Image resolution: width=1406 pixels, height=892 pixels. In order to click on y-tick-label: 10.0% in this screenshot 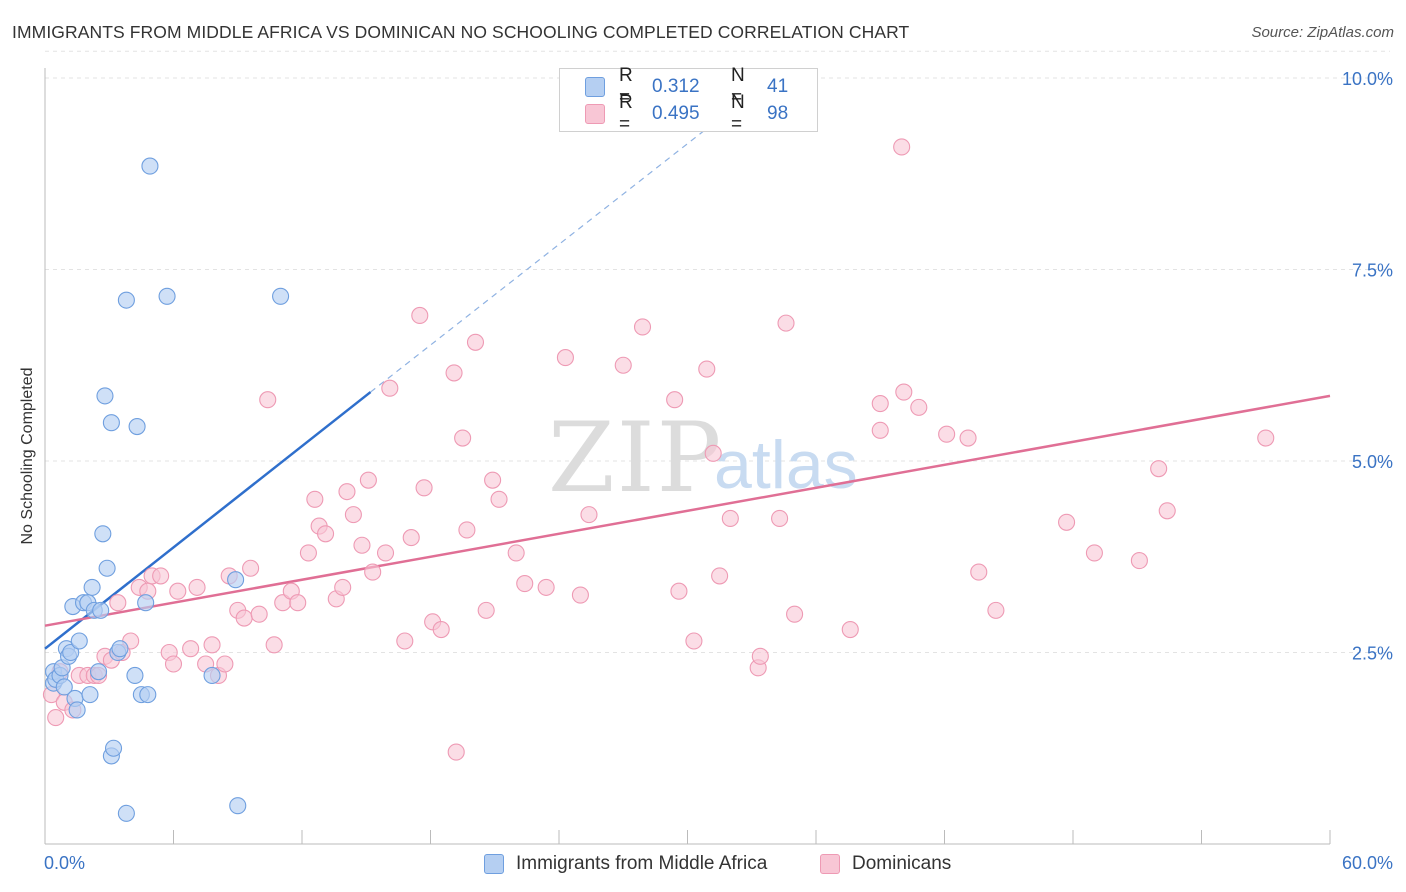, I will do `click(1367, 79)`.